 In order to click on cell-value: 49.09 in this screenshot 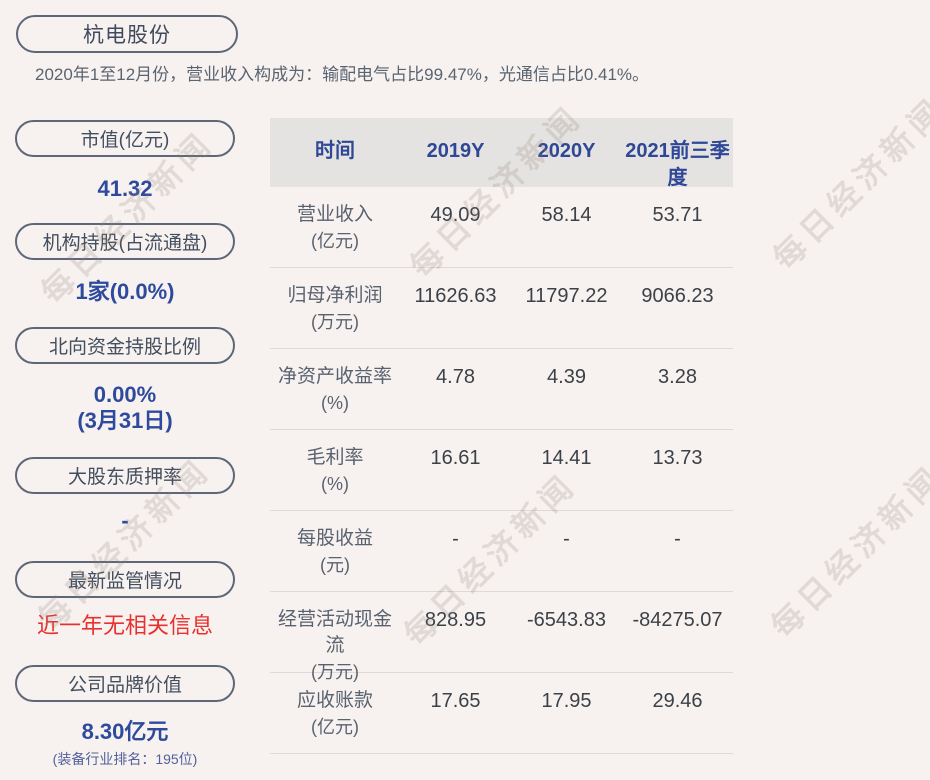, I will do `click(455, 215)`.